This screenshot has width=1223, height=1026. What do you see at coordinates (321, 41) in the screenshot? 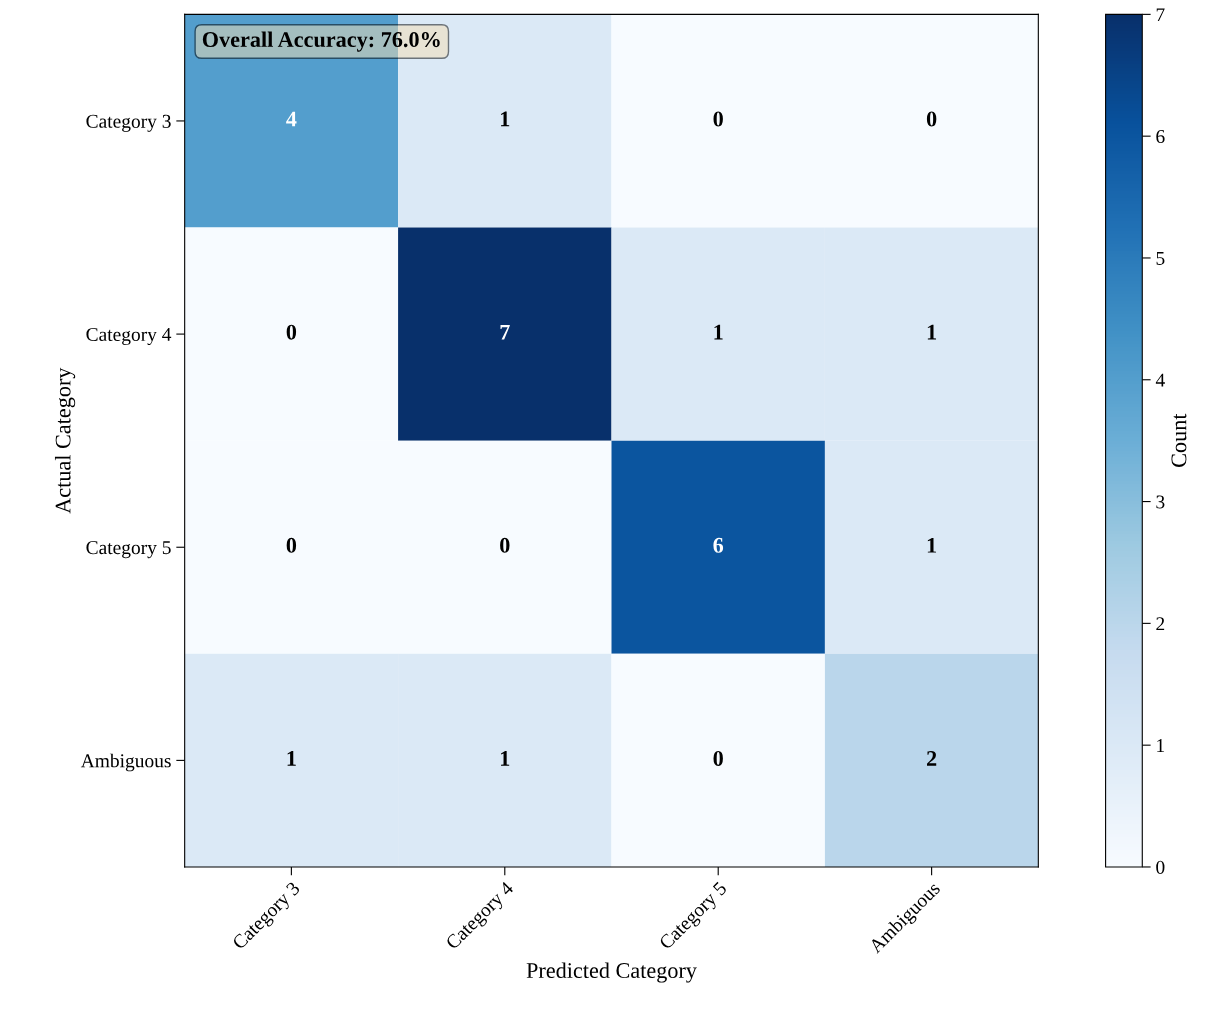
I see `annotation: Overall Accuracy: 76.0%` at bounding box center [321, 41].